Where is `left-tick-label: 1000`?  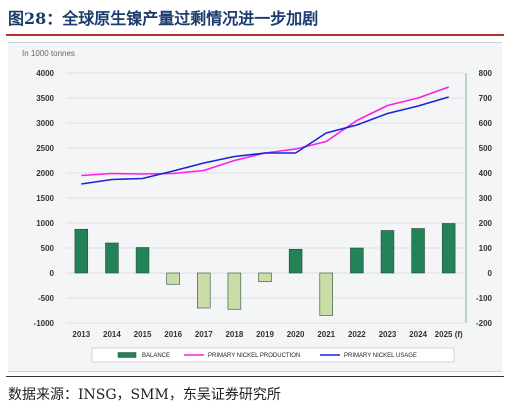 left-tick-label: 1000 is located at coordinates (45, 223).